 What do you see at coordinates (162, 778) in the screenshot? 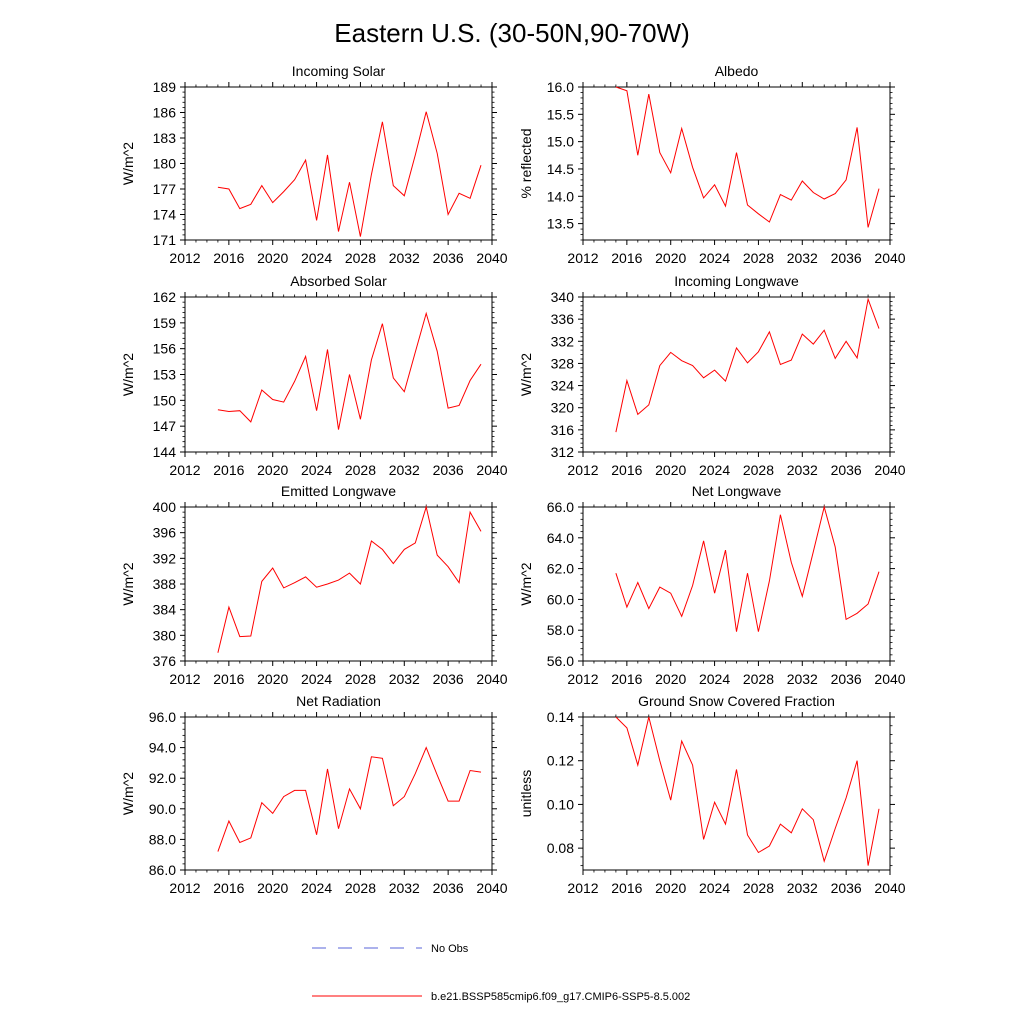
I see `y-tick-label: 92.0` at bounding box center [162, 778].